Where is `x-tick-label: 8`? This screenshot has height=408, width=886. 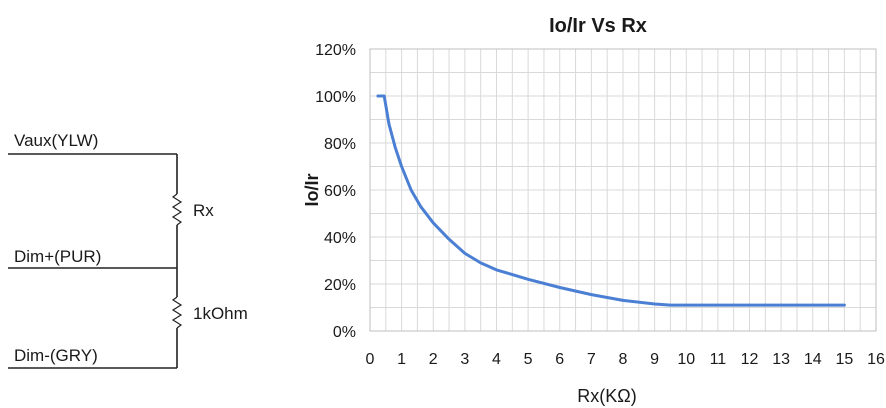 x-tick-label: 8 is located at coordinates (623, 359).